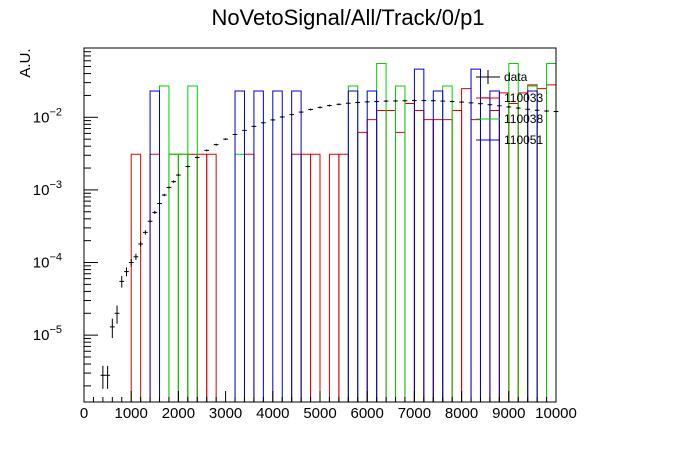  I want to click on legend-entry-110038: 110038, so click(509, 119).